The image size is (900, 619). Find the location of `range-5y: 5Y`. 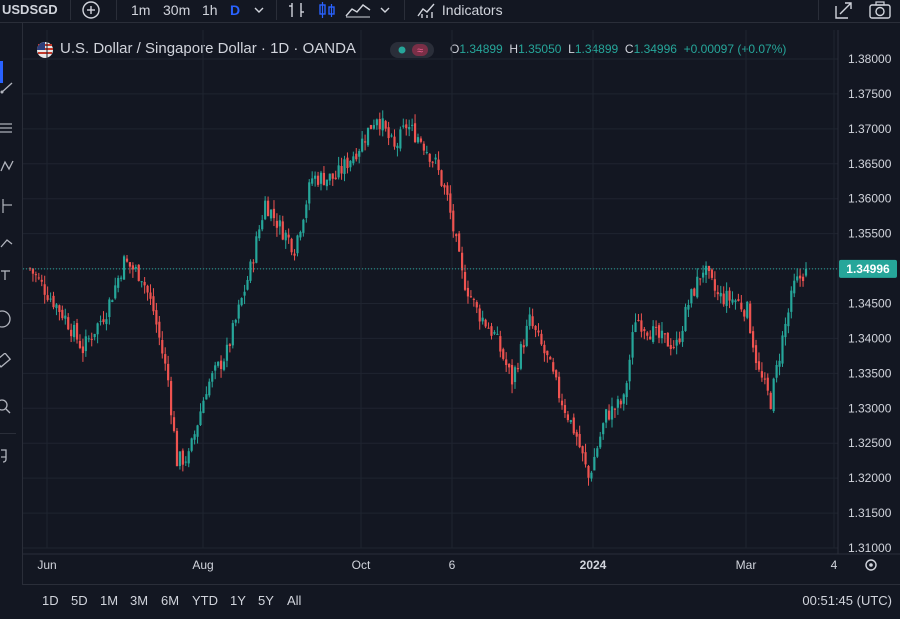

range-5y: 5Y is located at coordinates (266, 600).